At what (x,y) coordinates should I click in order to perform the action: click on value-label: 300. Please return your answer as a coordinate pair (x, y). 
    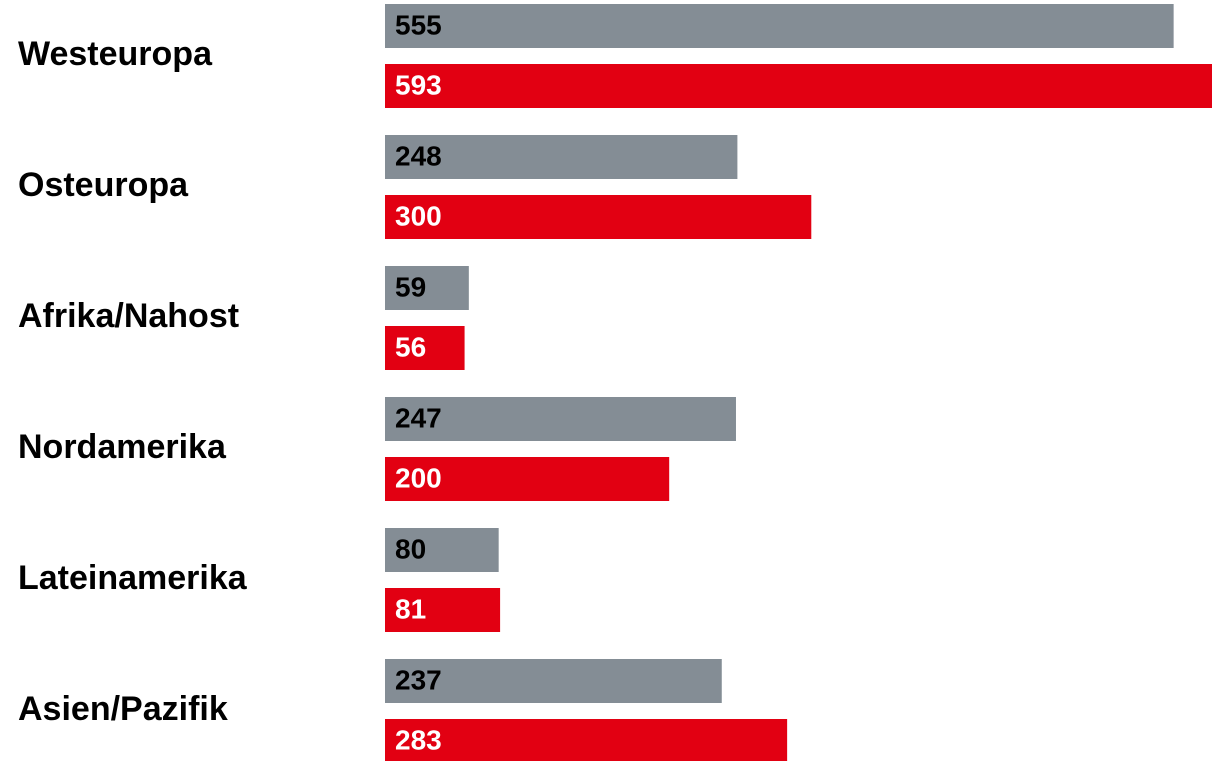
    Looking at the image, I should click on (418, 215).